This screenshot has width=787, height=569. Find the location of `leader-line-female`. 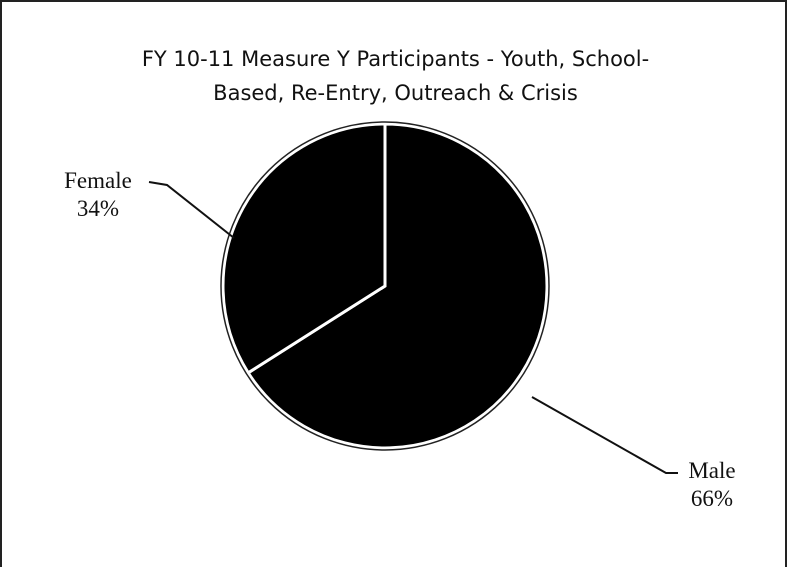

leader-line-female is located at coordinates (191, 210).